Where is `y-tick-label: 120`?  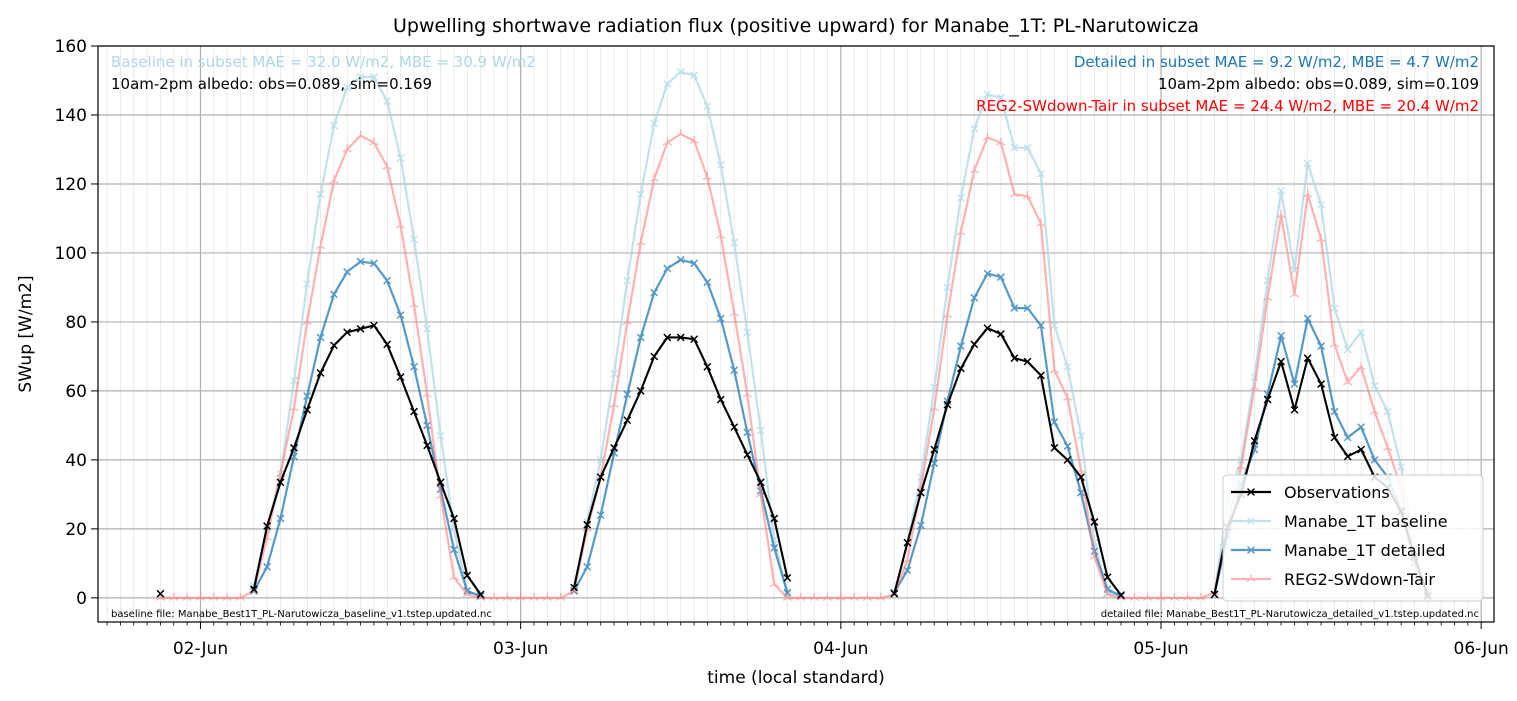 y-tick-label: 120 is located at coordinates (71, 185).